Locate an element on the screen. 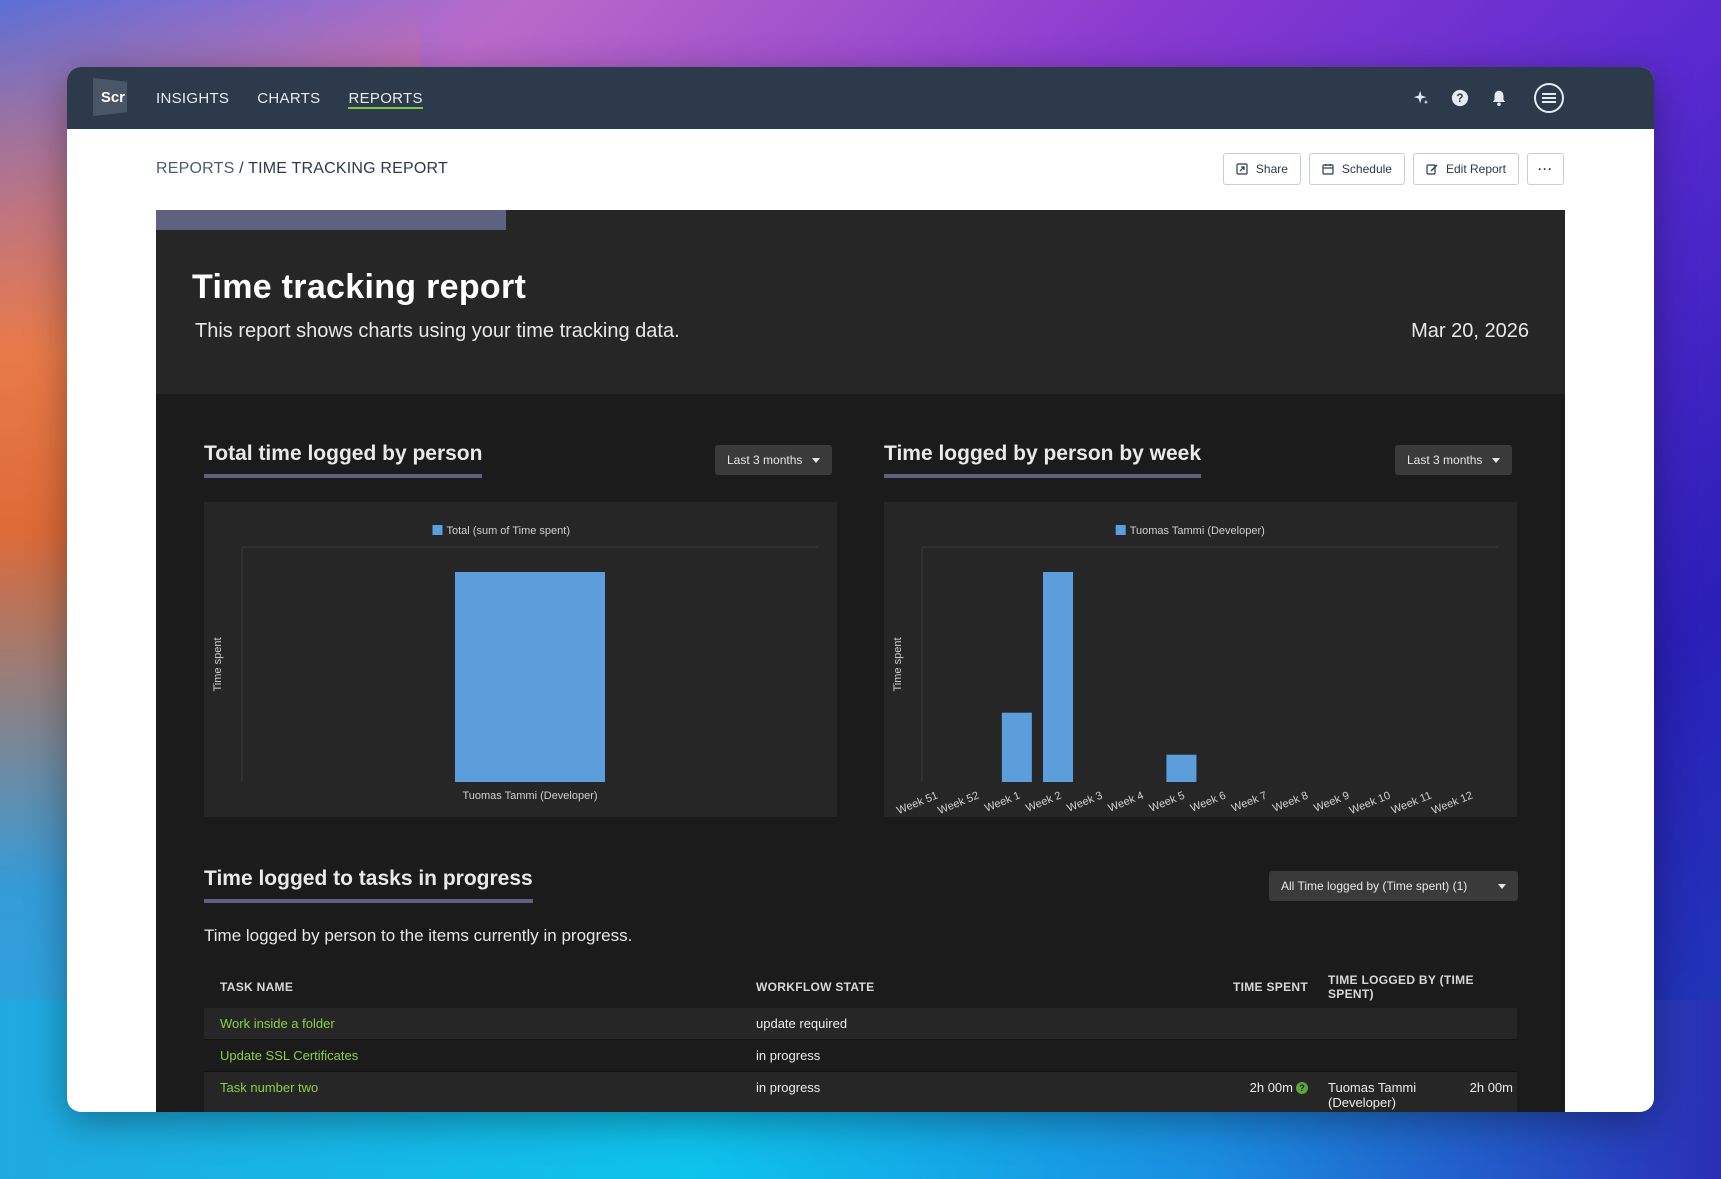 This screenshot has height=1179, width=1721. share-button: Share is located at coordinates (1261, 169).